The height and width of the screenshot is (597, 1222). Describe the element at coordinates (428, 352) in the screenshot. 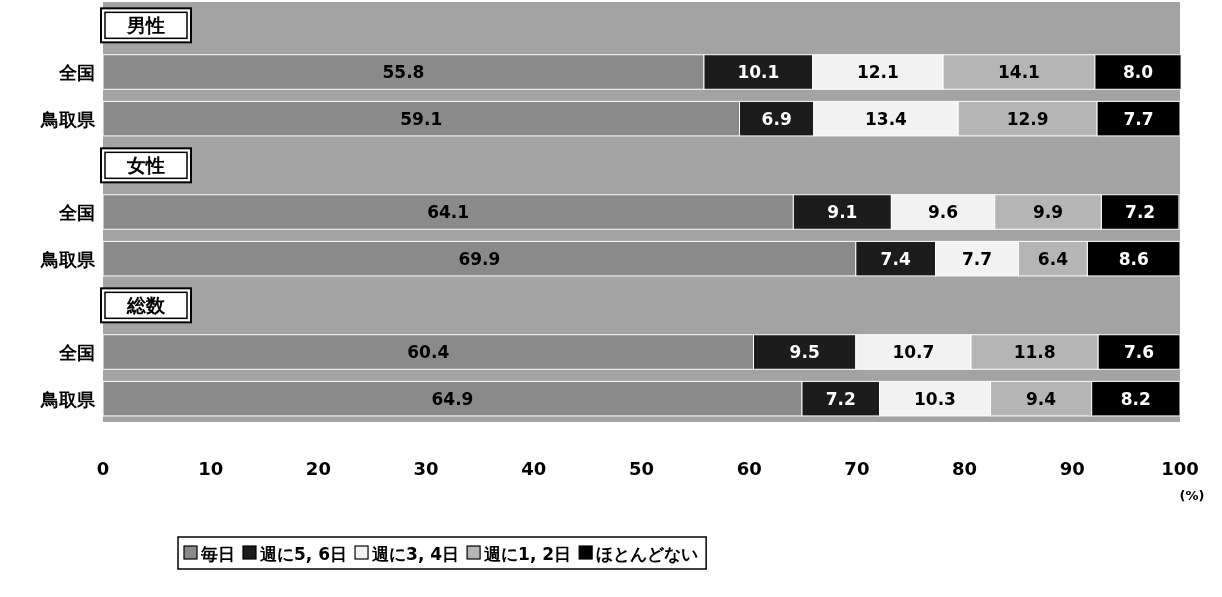

I see `data-label: 60.4` at that location.